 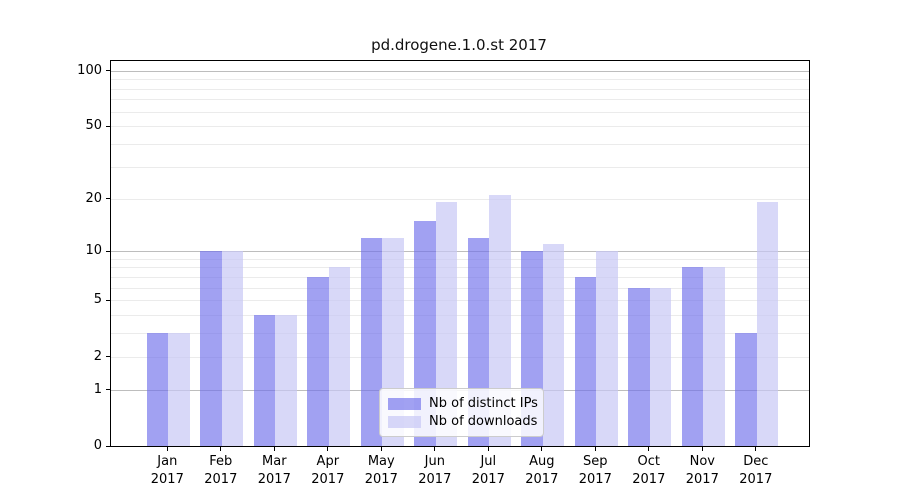 I want to click on x-tick-mark-nov, so click(x=702, y=448).